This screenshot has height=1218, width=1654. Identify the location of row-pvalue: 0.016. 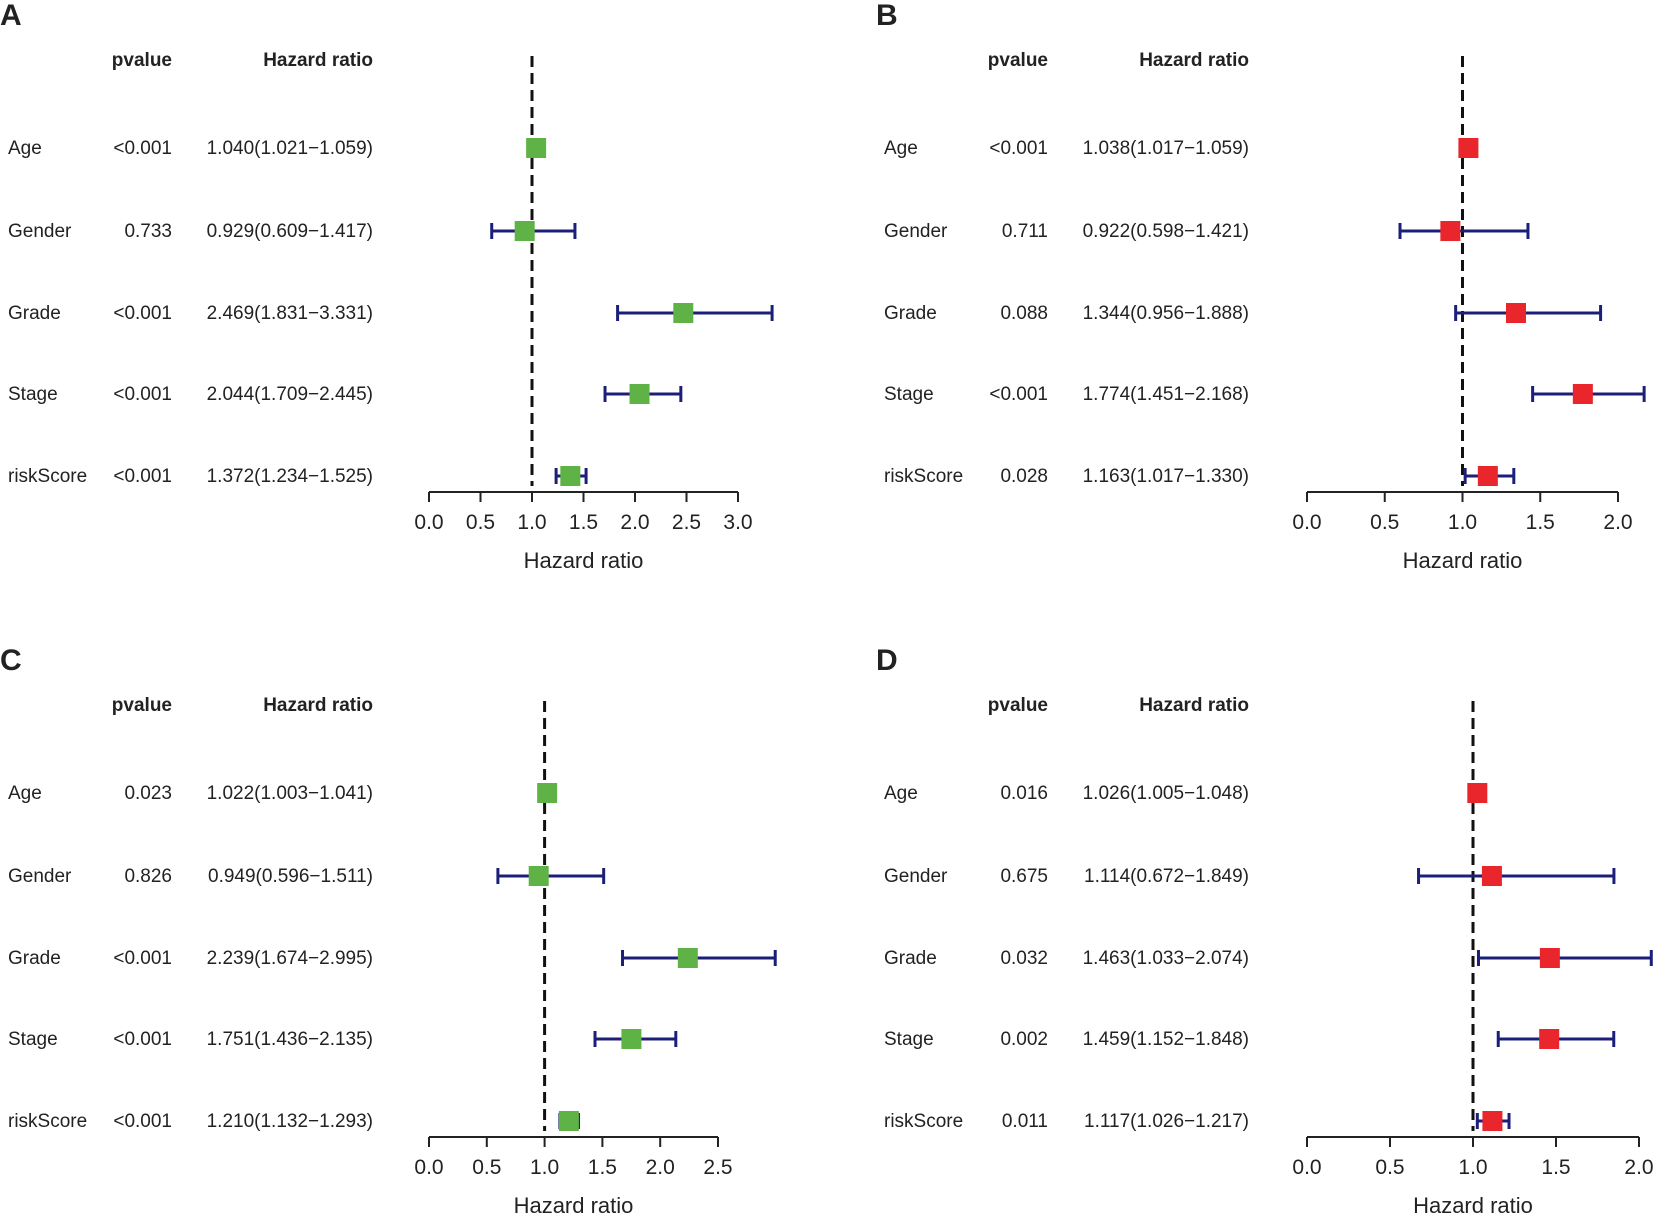
(1024, 793).